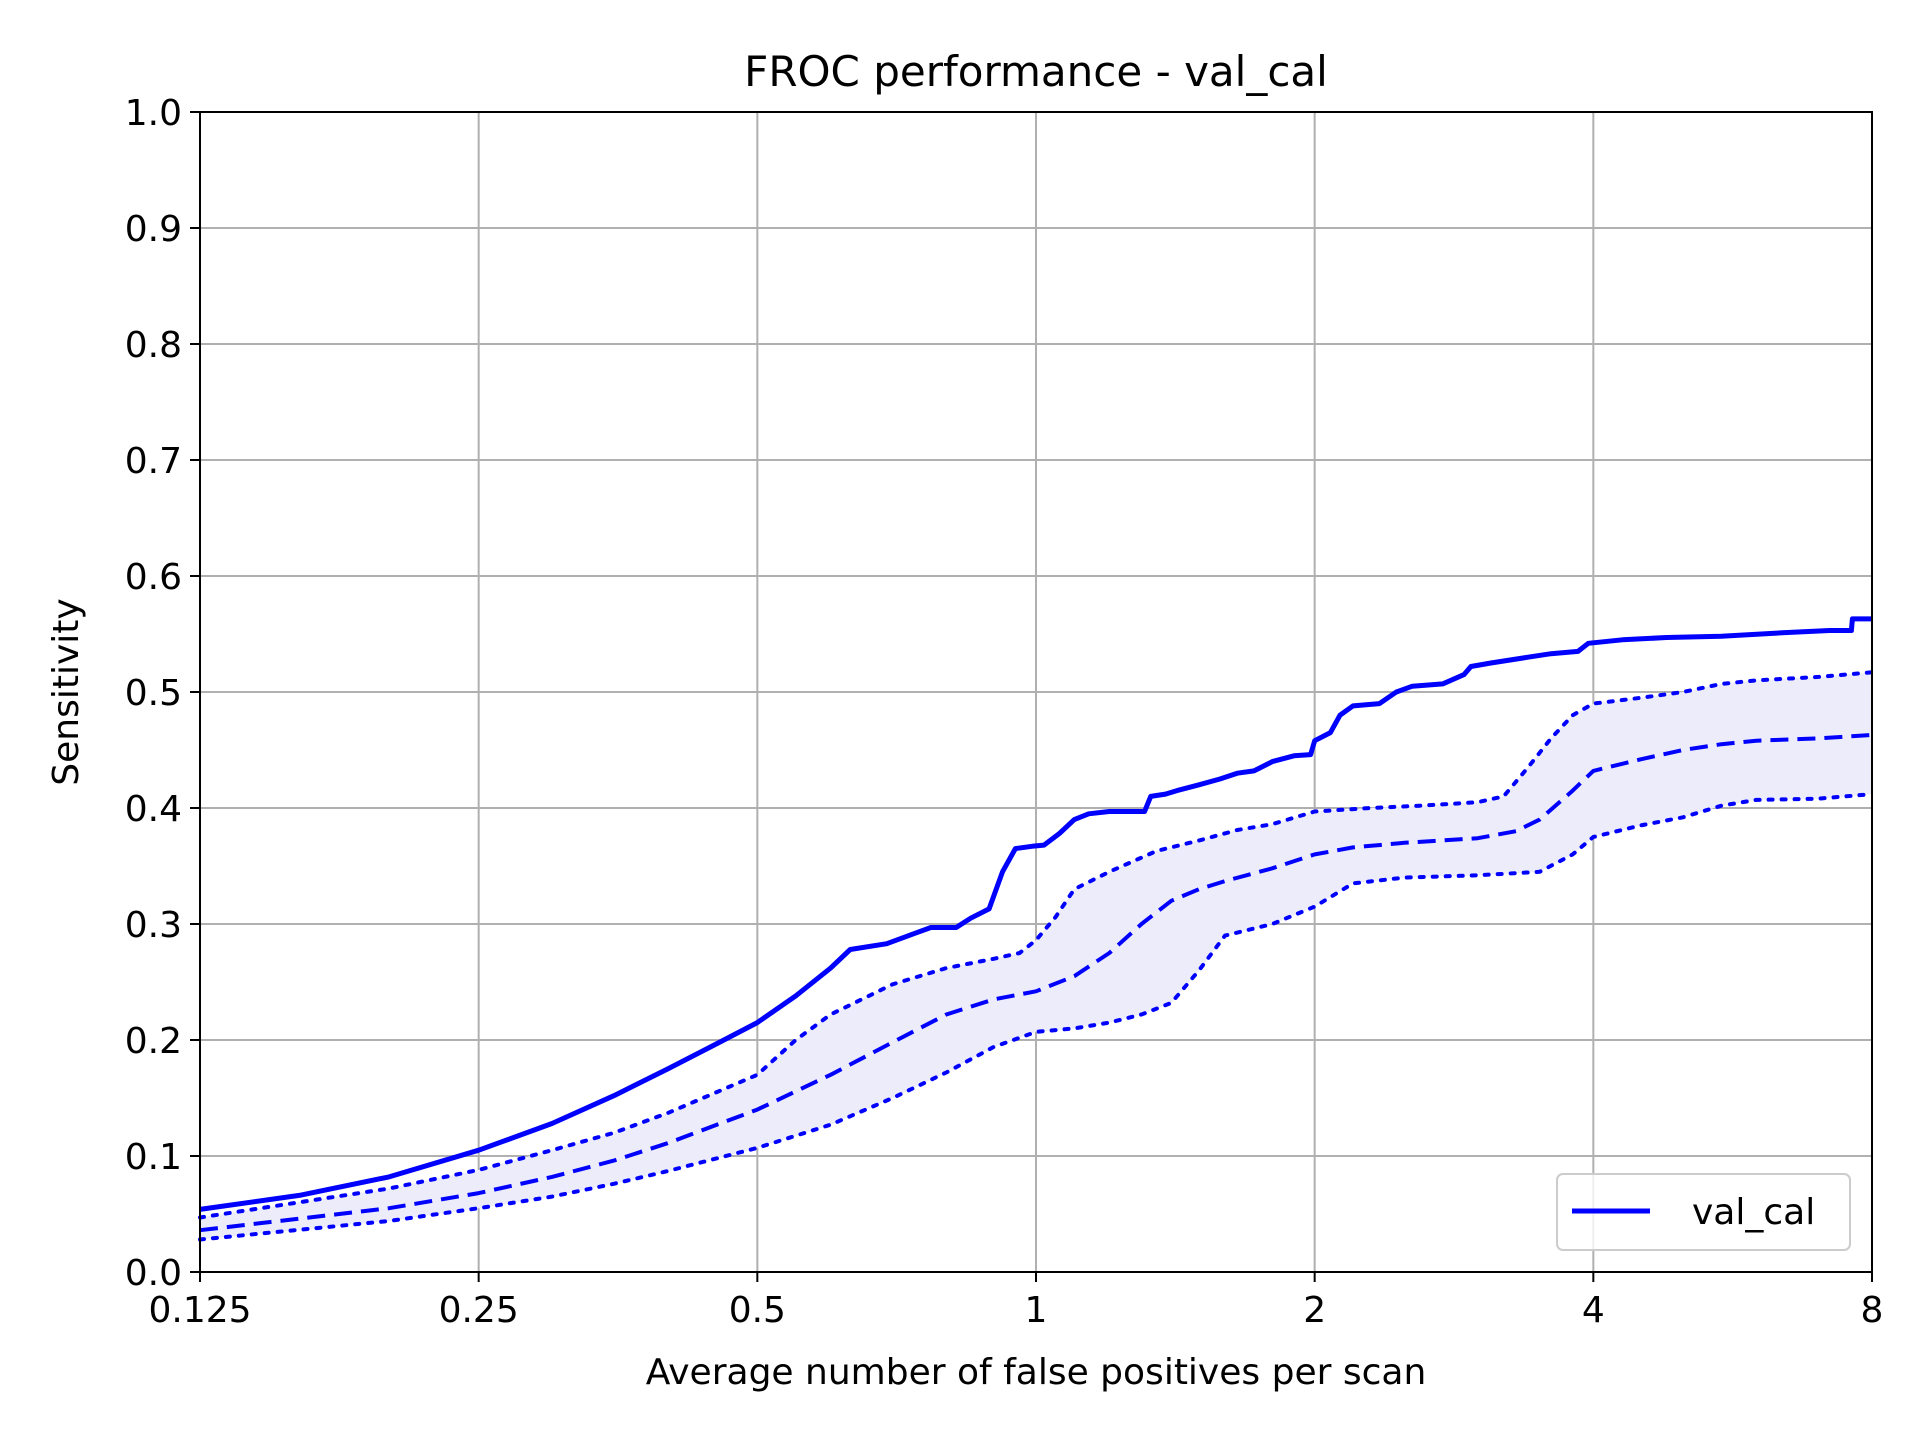 The height and width of the screenshot is (1440, 1920). Describe the element at coordinates (153, 1273) in the screenshot. I see `y-tick-label: 0.0` at that location.